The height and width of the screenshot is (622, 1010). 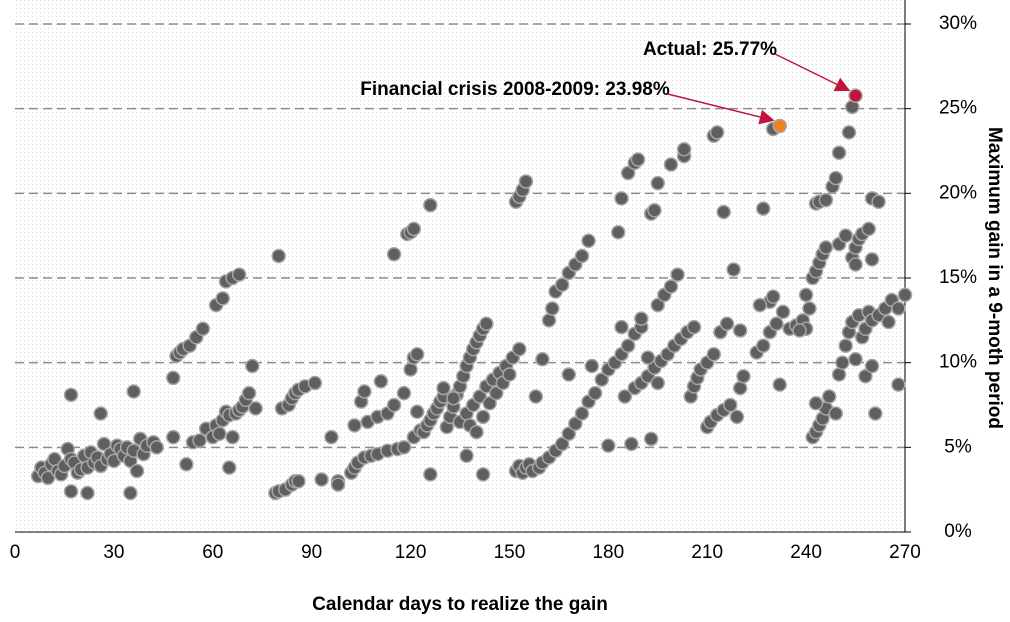 What do you see at coordinates (958, 108) in the screenshot?
I see `y-tick-label: 25%` at bounding box center [958, 108].